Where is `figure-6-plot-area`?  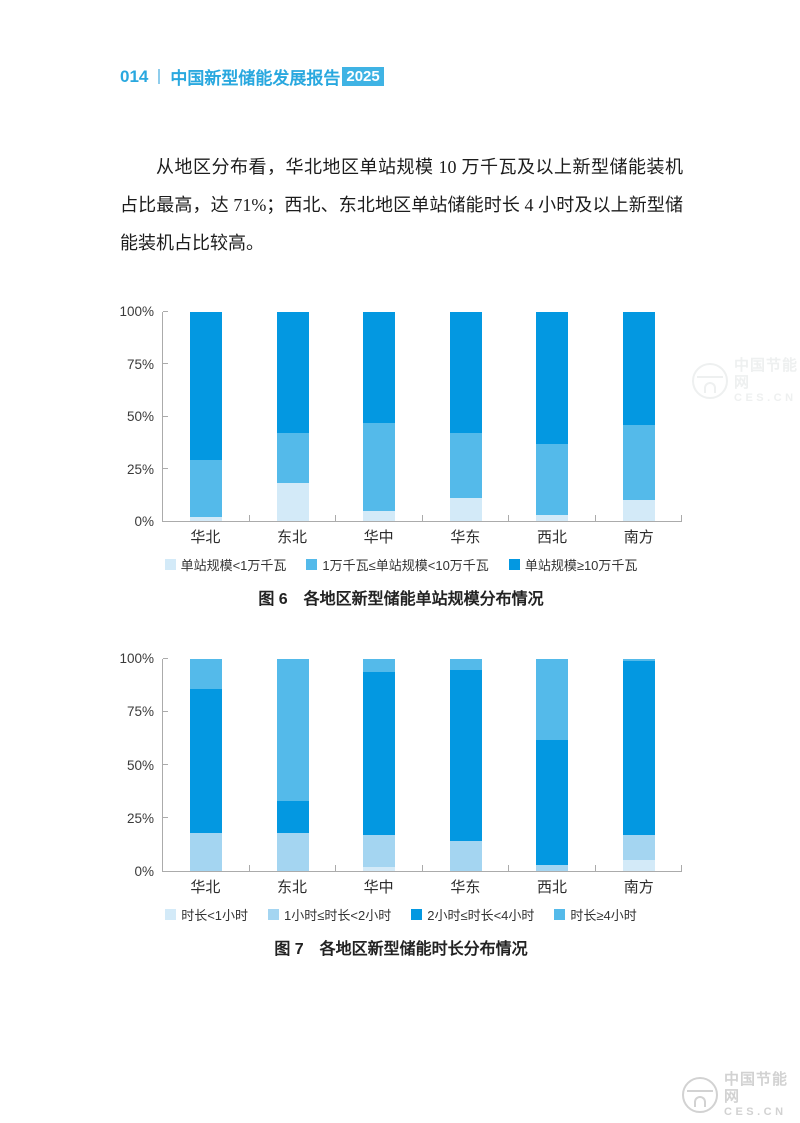 figure-6-plot-area is located at coordinates (422, 416).